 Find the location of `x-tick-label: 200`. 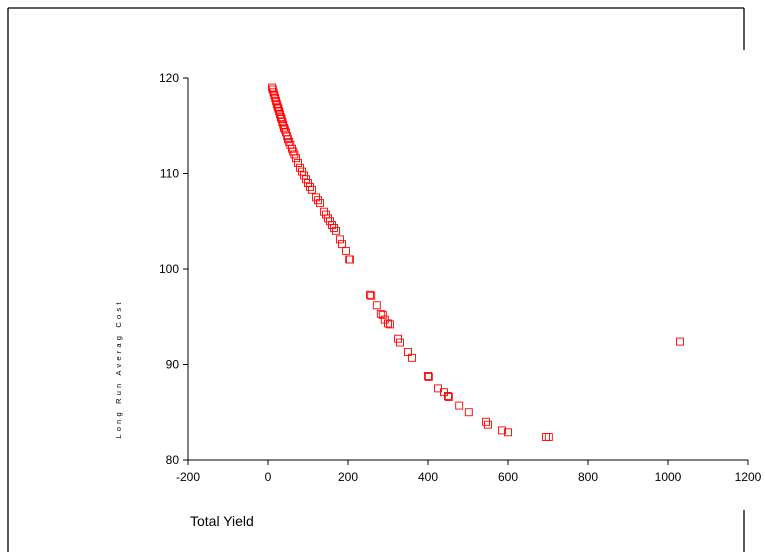

x-tick-label: 200 is located at coordinates (348, 477).